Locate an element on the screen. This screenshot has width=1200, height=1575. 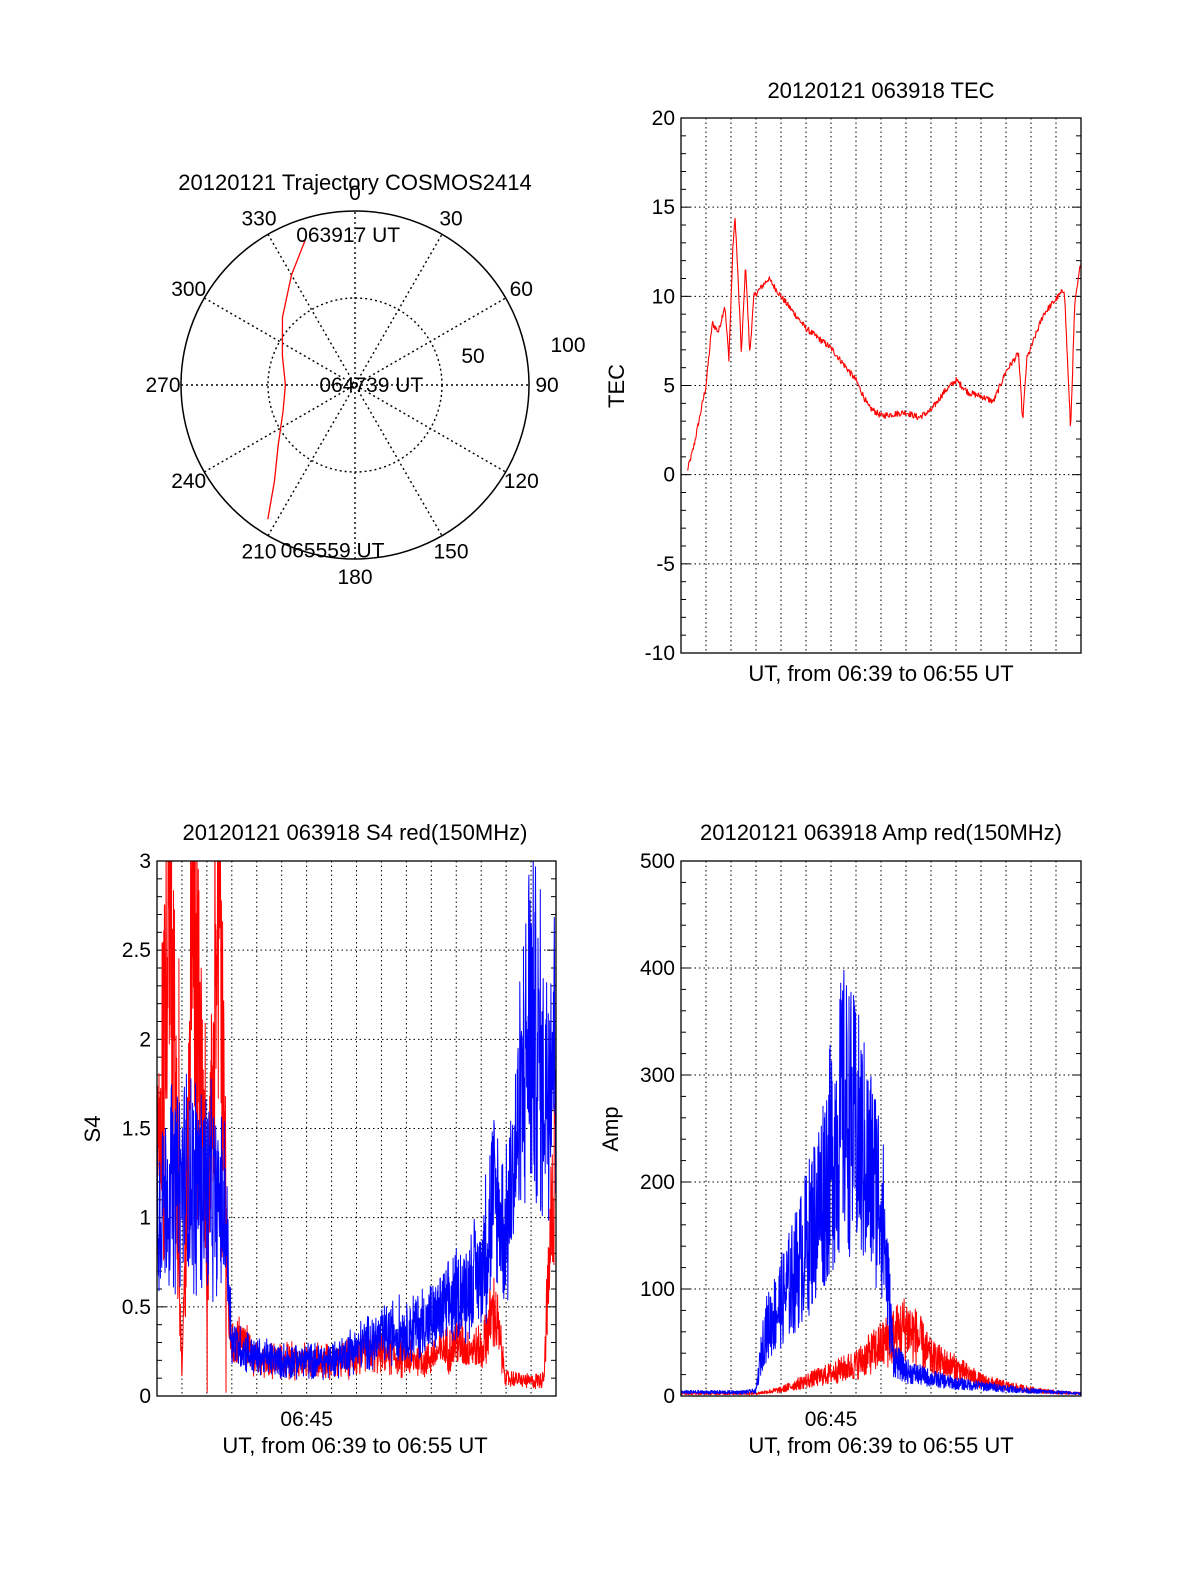
polar-spoke is located at coordinates (355, 385).